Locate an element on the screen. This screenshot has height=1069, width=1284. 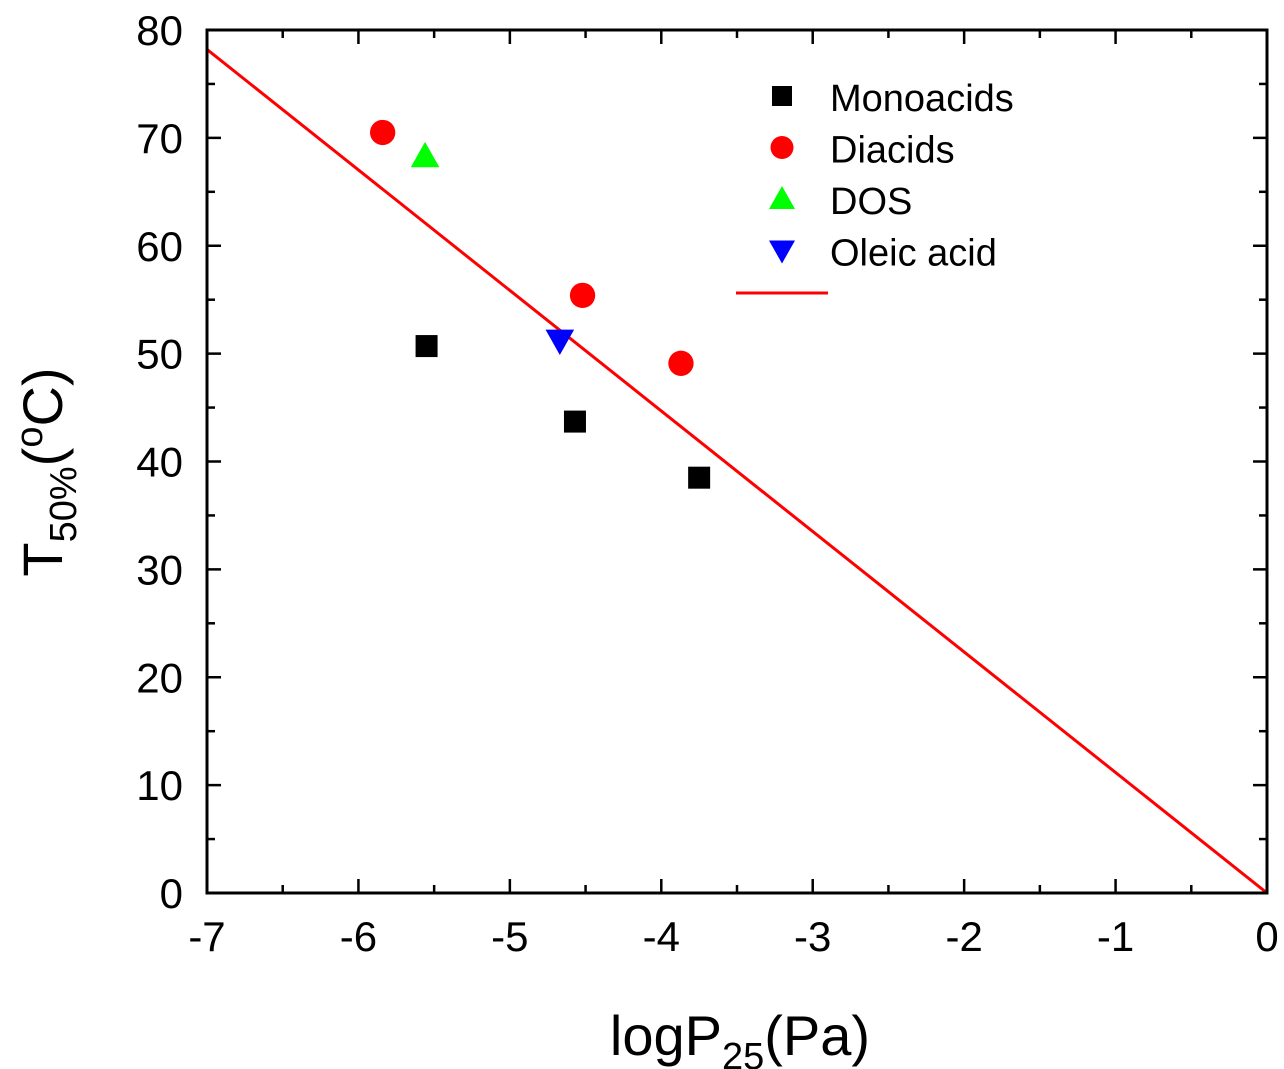
x-tick-label: -6 is located at coordinates (358, 936).